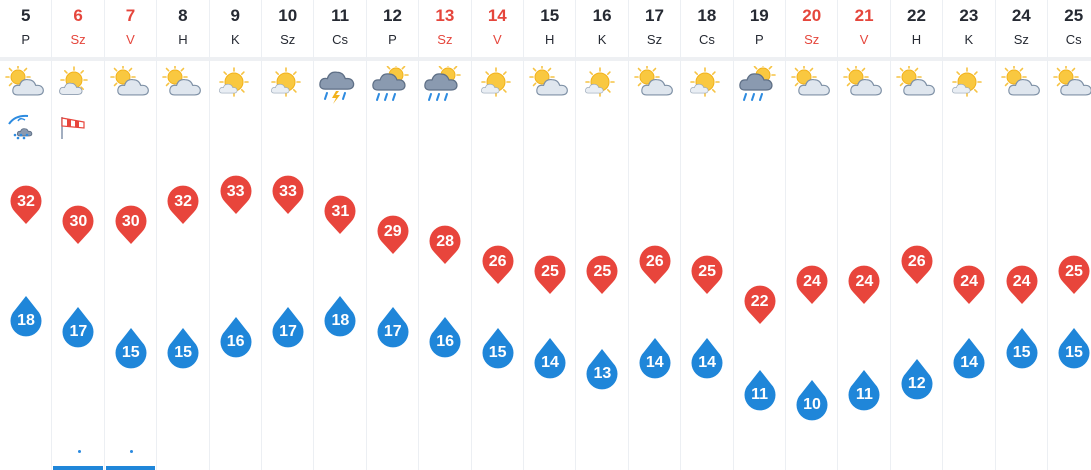 This screenshot has width=1091, height=470. I want to click on day-column: 17 Sz 26 14, so click(655, 235).